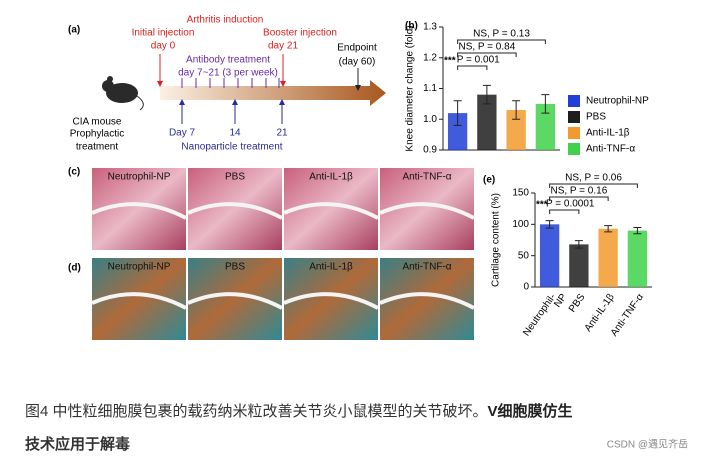 This screenshot has height=466, width=701. Describe the element at coordinates (430, 27) in the screenshot. I see `y-tick-label: 1.3` at that location.